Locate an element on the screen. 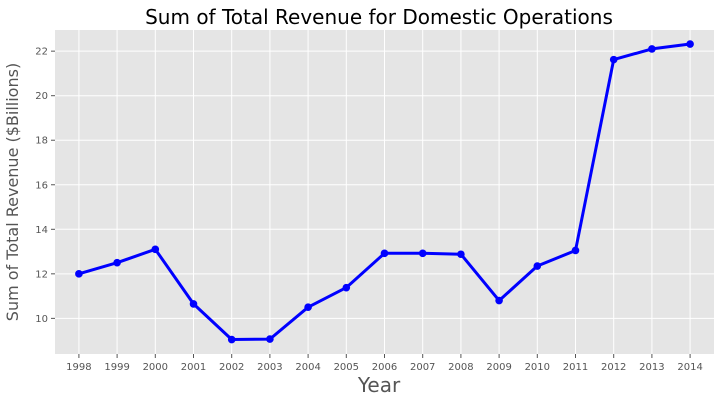 The width and height of the screenshot is (728, 403). x-tick-label: 2014 is located at coordinates (689, 367).